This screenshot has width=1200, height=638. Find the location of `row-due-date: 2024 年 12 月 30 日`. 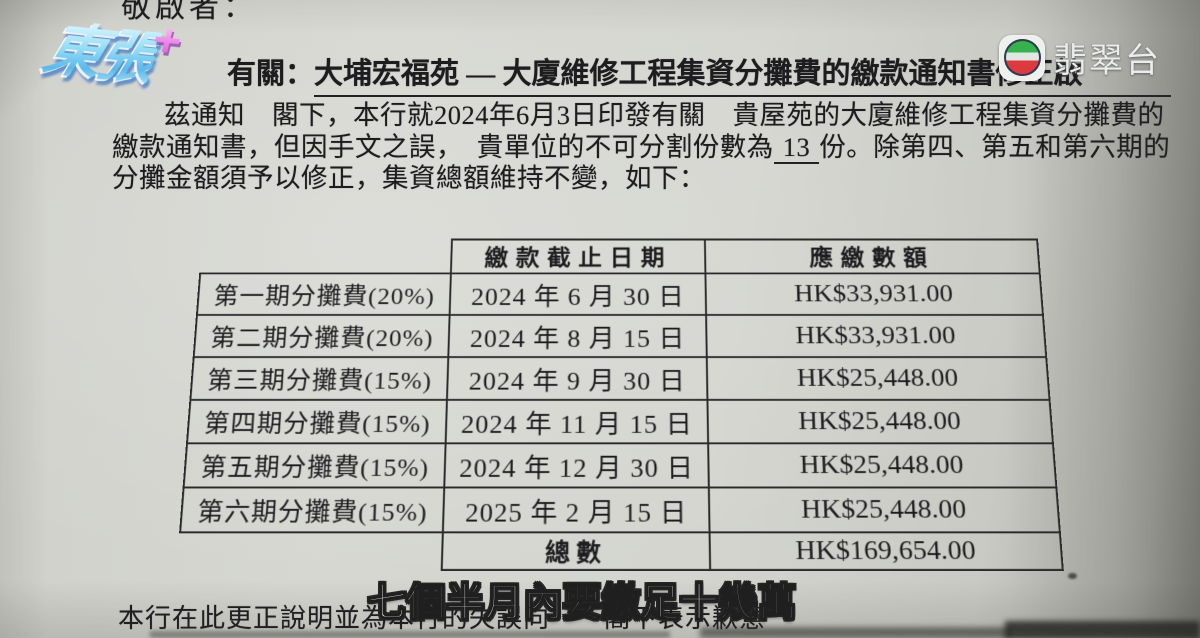

row-due-date: 2024 年 12 月 30 日 is located at coordinates (576, 465).